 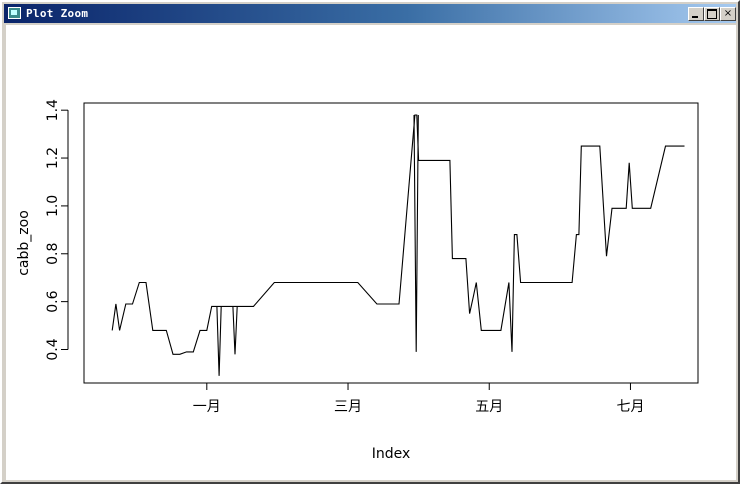 I want to click on x-tick-label: 五月, so click(x=489, y=407).